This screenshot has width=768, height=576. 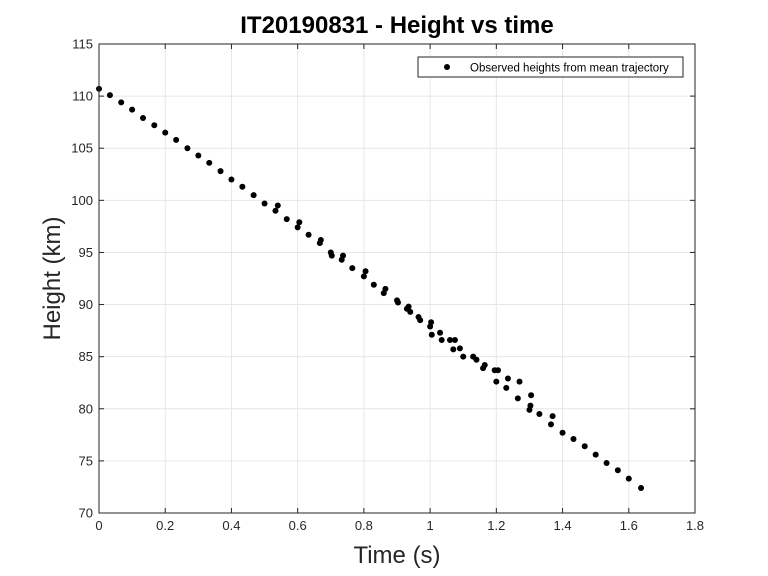 I want to click on x-tick-label: 0.2, so click(x=165, y=525).